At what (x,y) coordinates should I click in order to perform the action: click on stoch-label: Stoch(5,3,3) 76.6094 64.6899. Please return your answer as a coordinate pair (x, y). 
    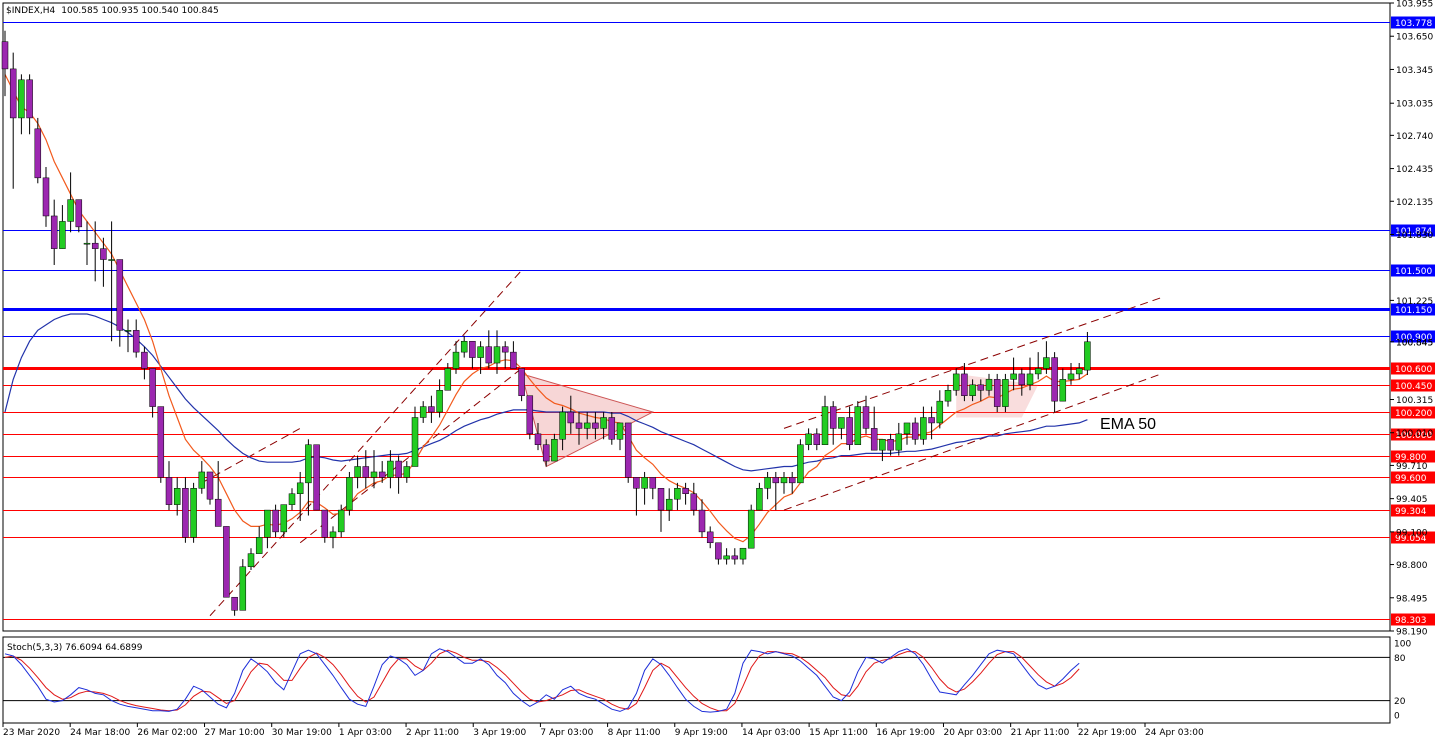
    Looking at the image, I should click on (75, 648).